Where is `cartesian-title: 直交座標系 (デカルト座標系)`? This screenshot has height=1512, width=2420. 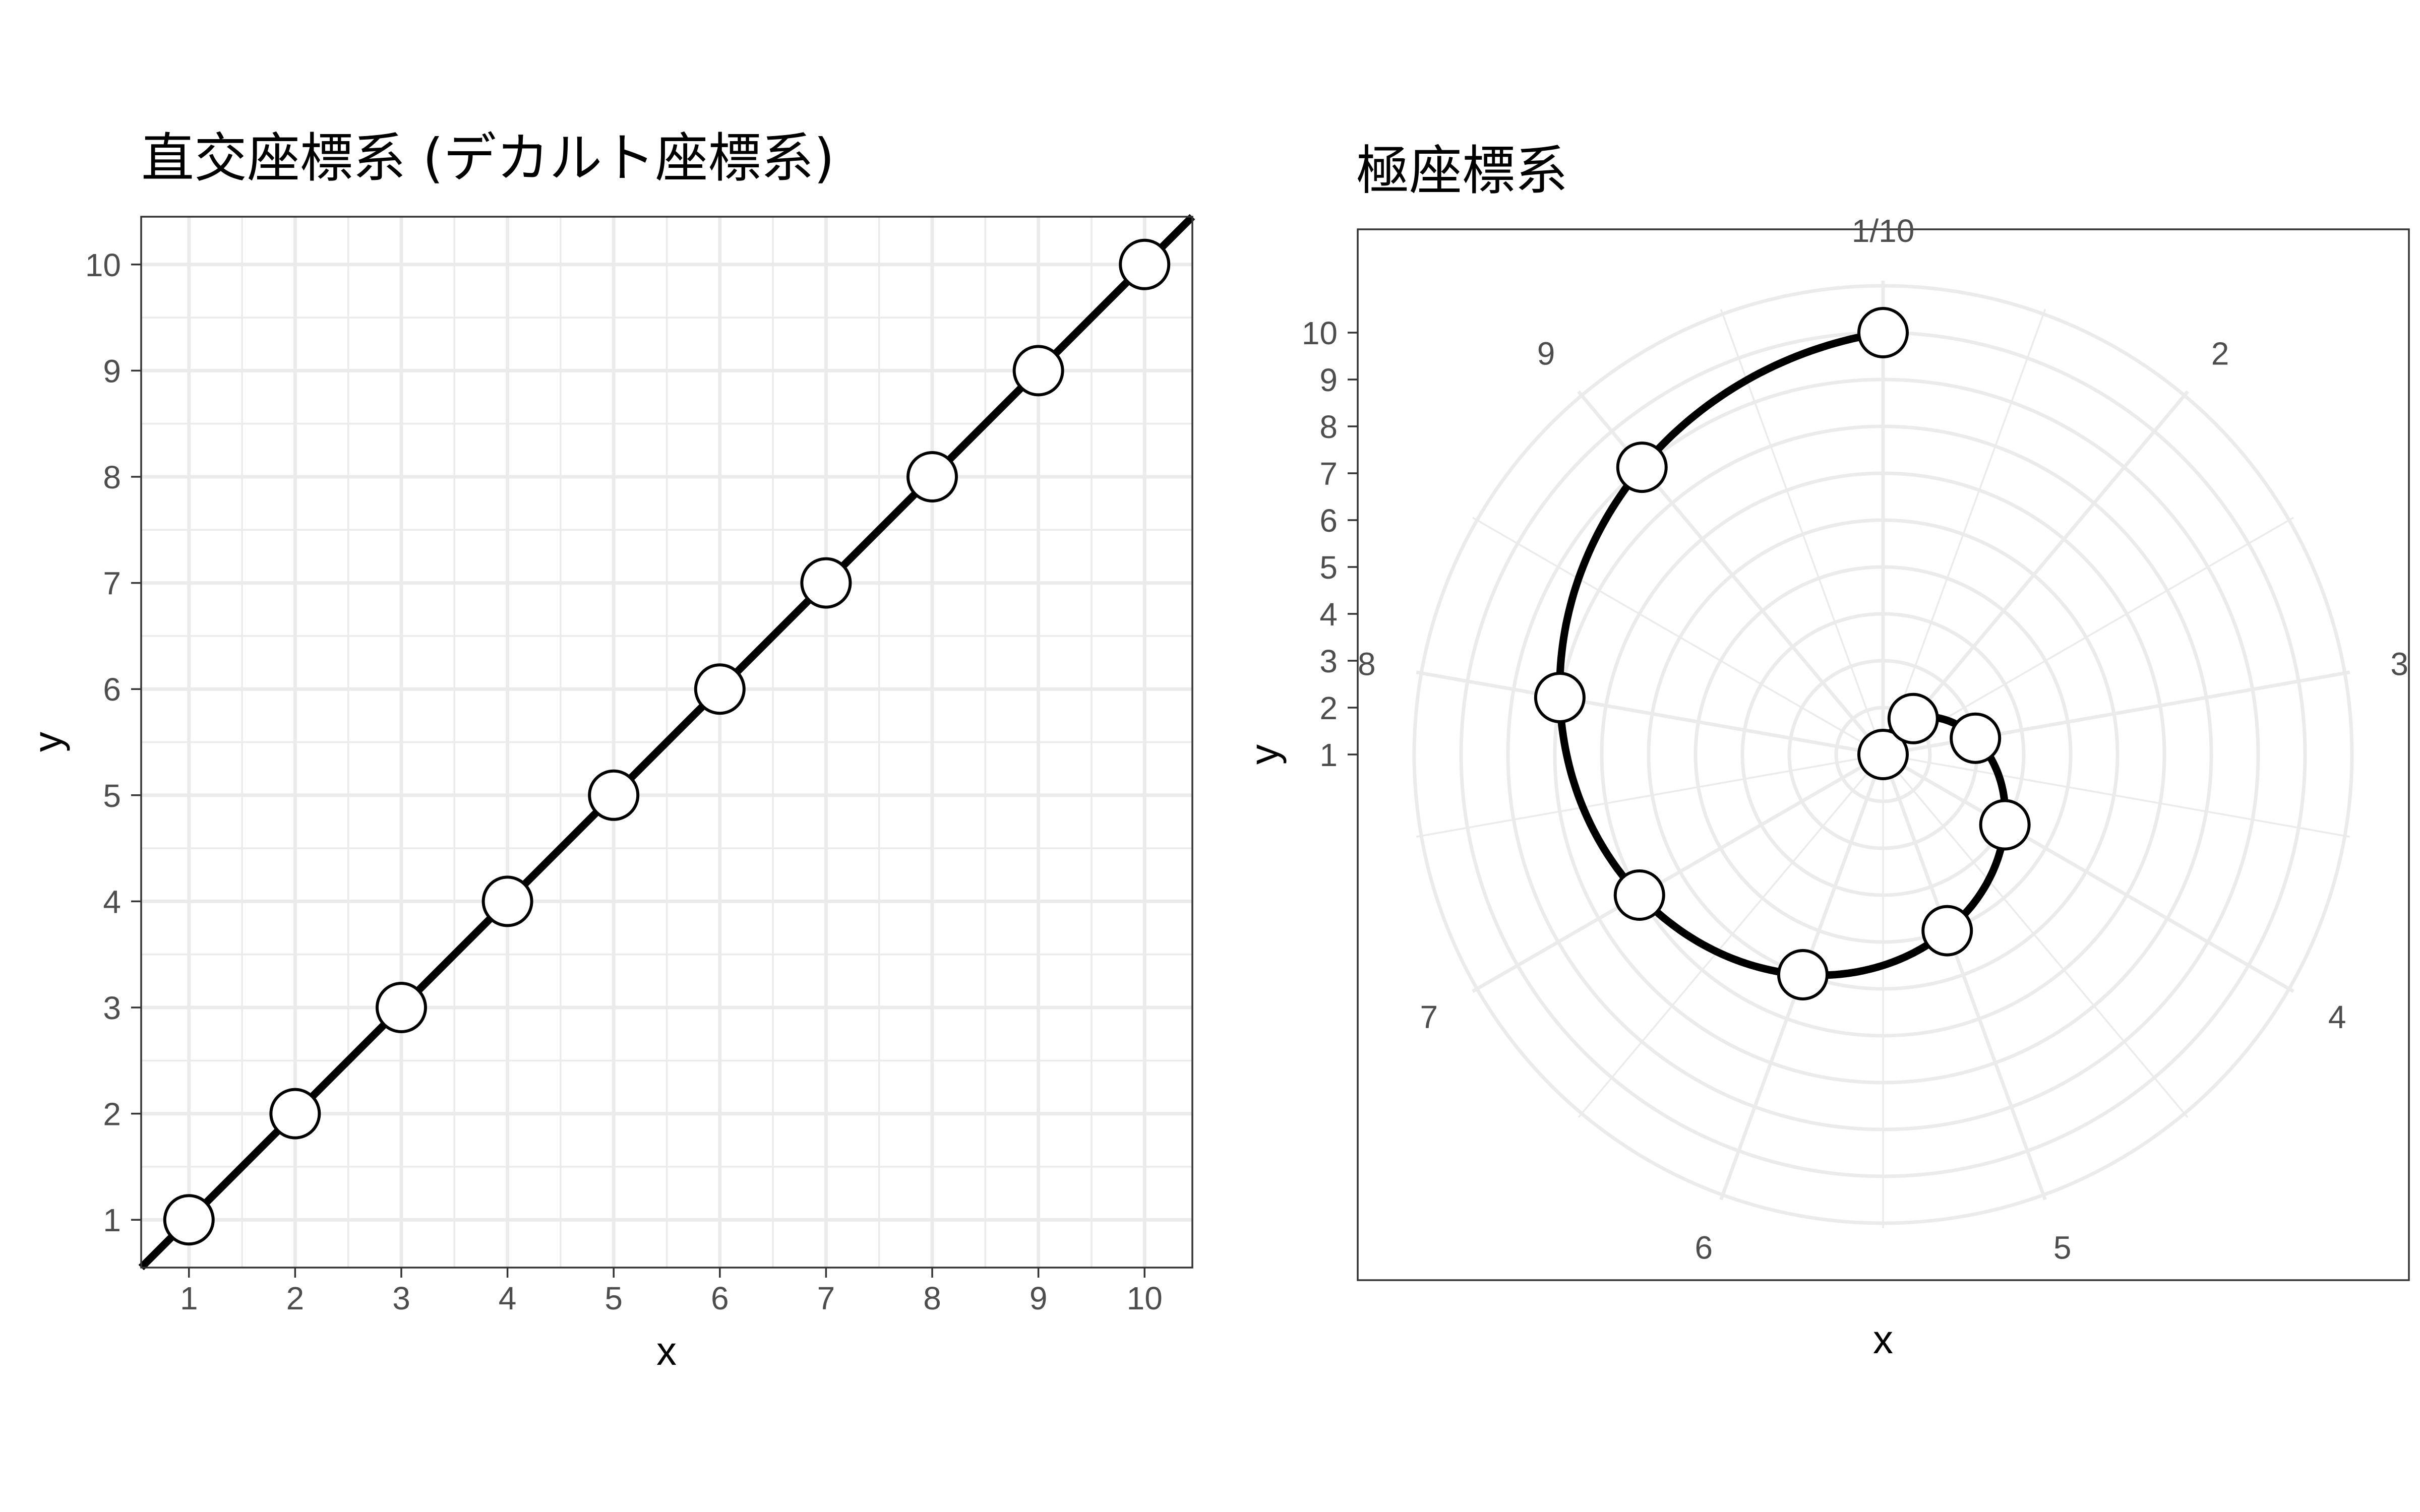
cartesian-title: 直交座標系 (デカルト座標系) is located at coordinates (487, 158).